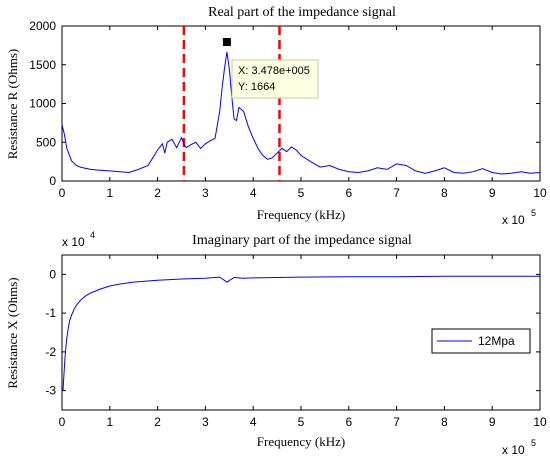  What do you see at coordinates (46, 142) in the screenshot?
I see `y-tick-label: 500` at bounding box center [46, 142].